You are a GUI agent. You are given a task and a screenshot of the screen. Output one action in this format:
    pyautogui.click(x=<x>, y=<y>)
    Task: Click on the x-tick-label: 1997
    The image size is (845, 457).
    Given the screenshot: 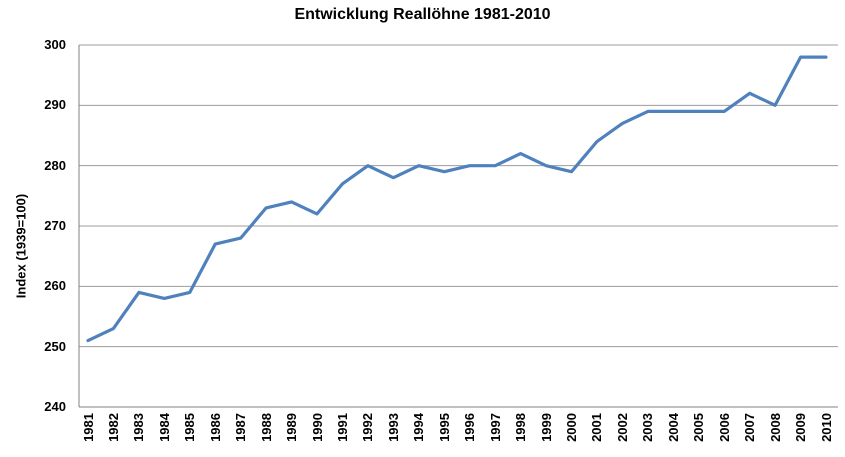 What is the action you would take?
    pyautogui.click(x=495, y=427)
    